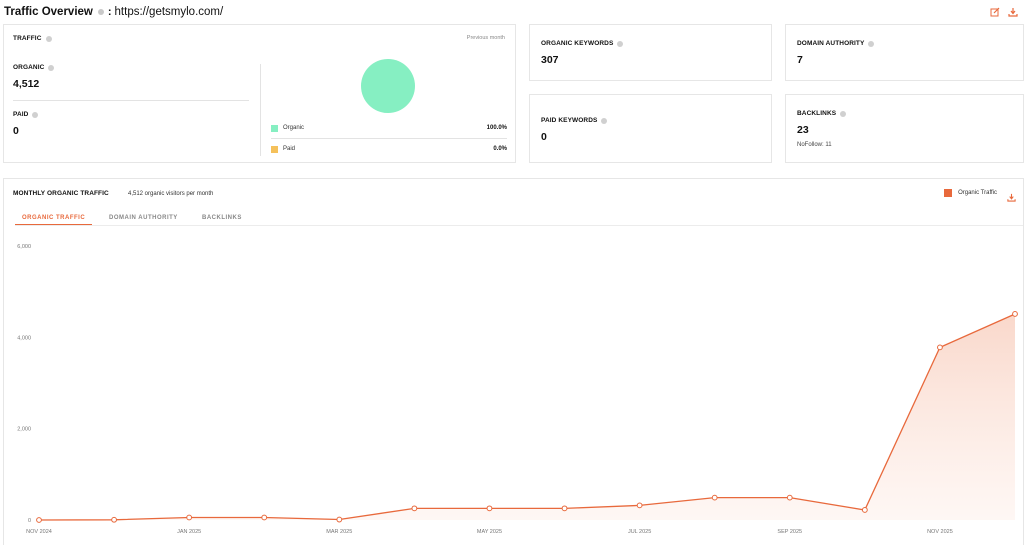 Image resolution: width=1024 pixels, height=545 pixels. I want to click on paid-keywords-label: PAID KEYWORDS, so click(574, 120).